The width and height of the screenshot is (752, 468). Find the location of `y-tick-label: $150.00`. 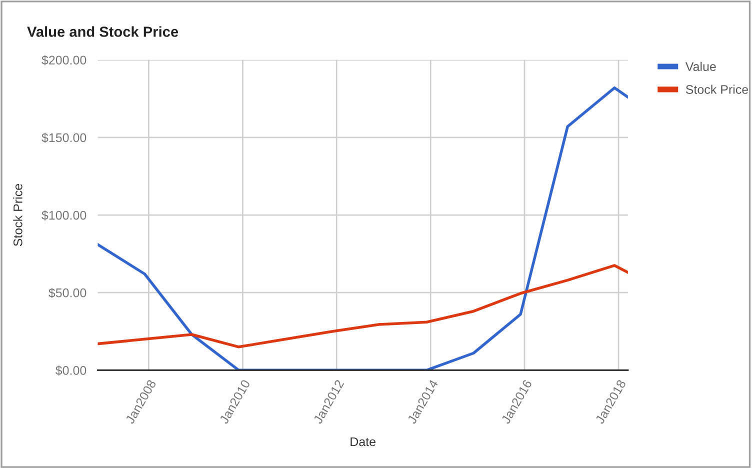

y-tick-label: $150.00 is located at coordinates (64, 137).